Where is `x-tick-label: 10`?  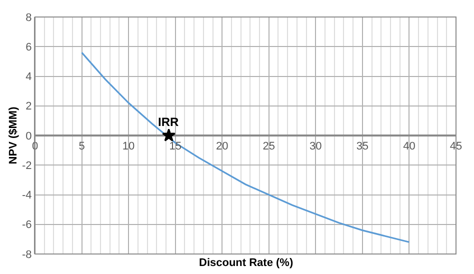
x-tick-label: 10 is located at coordinates (128, 146).